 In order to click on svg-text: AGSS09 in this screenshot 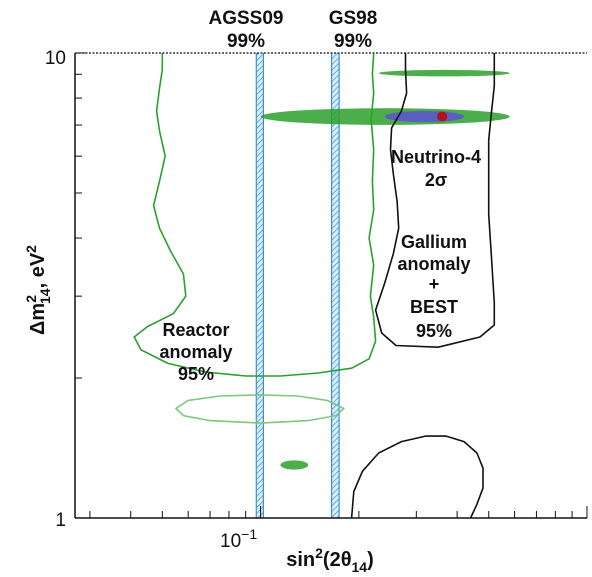, I will do `click(246, 18)`.